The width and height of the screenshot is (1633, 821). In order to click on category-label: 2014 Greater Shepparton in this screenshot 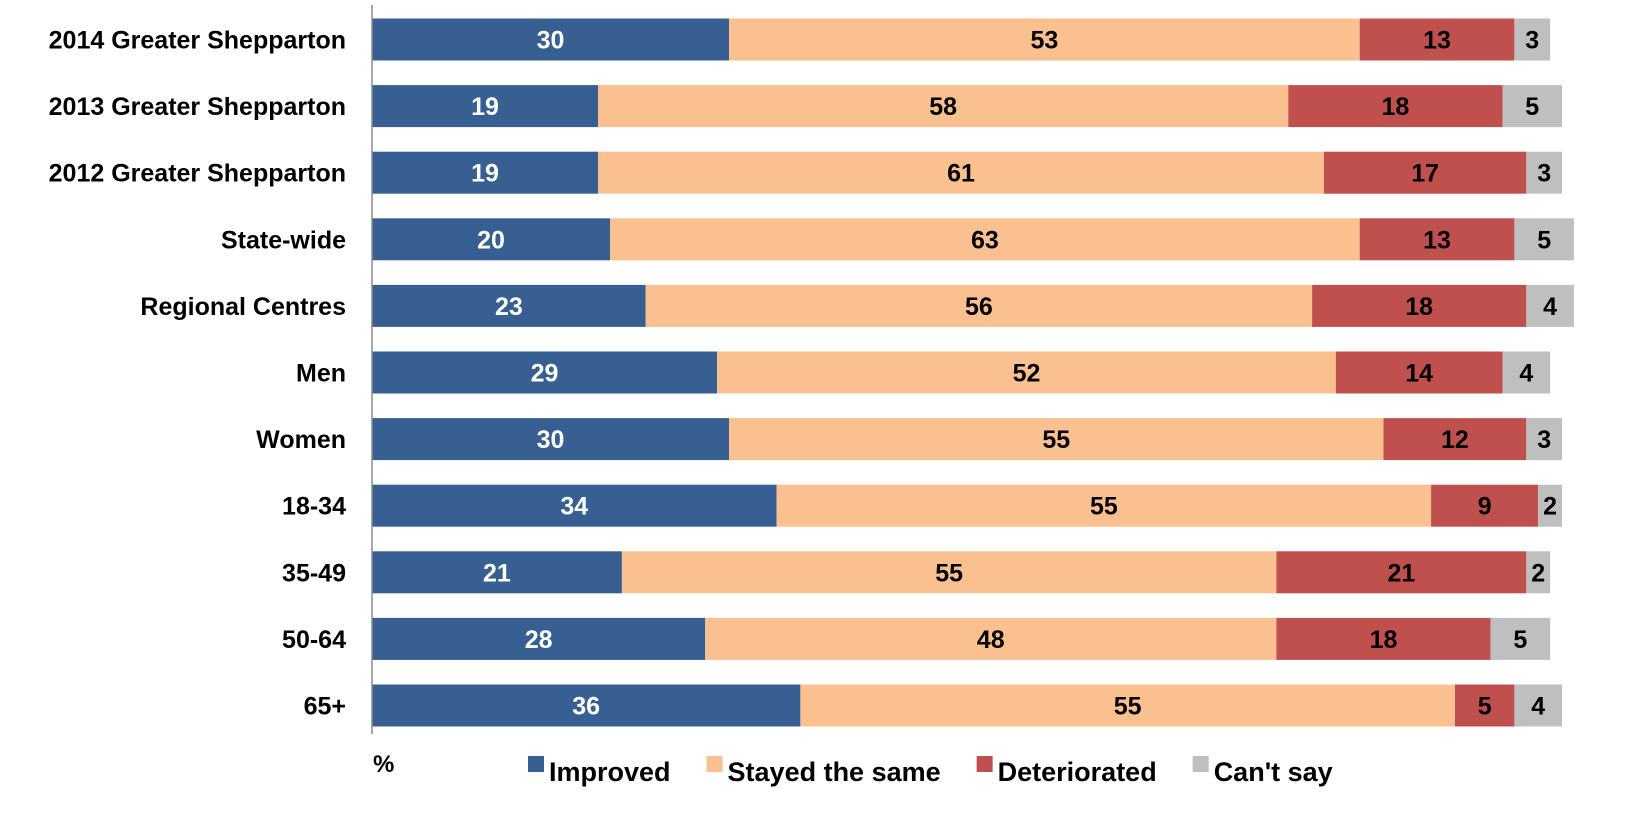, I will do `click(197, 41)`.